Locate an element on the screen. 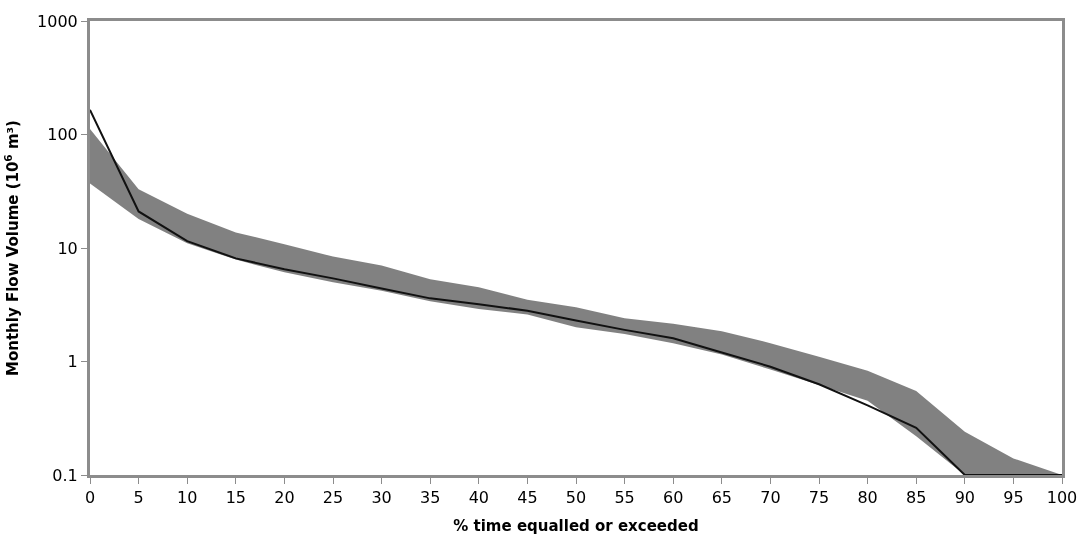 The height and width of the screenshot is (545, 1092). y-tick-label: 100 is located at coordinates (62, 135).